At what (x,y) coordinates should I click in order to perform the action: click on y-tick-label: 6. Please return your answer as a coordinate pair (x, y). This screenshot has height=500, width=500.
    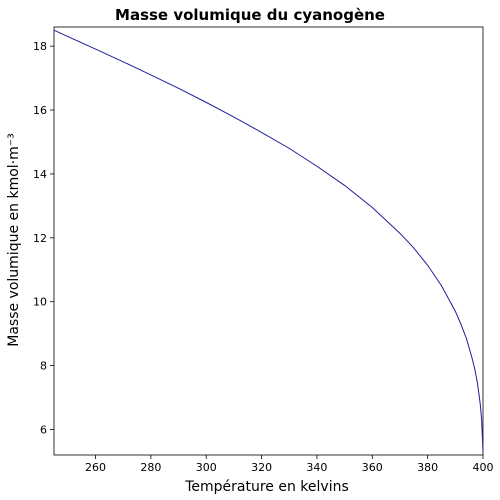
    Looking at the image, I should click on (43, 429).